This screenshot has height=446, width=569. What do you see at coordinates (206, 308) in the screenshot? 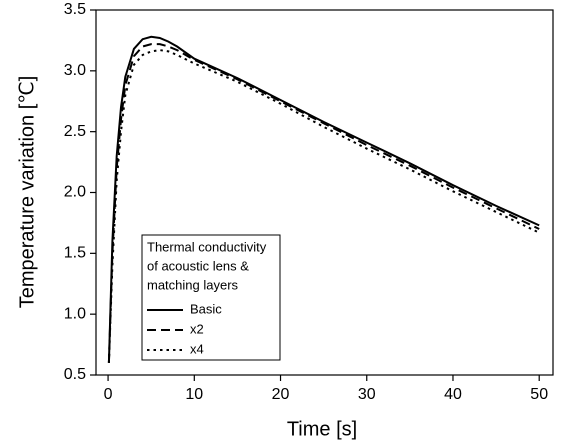
I see `legend-label: Basic` at bounding box center [206, 308].